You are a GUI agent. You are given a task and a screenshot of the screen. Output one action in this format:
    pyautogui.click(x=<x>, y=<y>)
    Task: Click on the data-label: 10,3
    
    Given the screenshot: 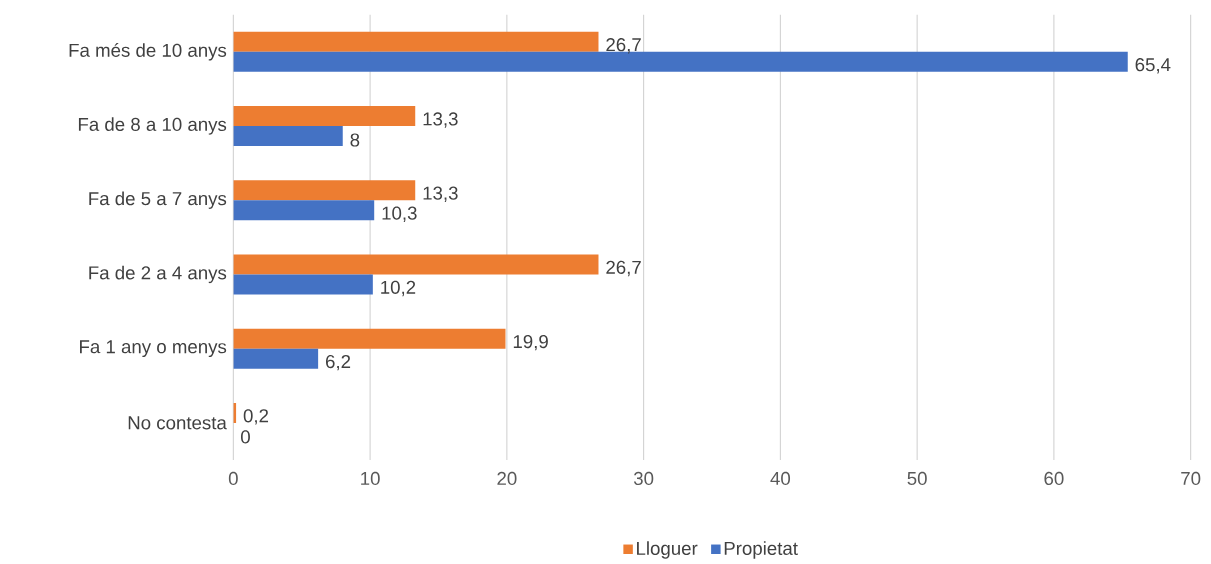 What is the action you would take?
    pyautogui.click(x=399, y=214)
    